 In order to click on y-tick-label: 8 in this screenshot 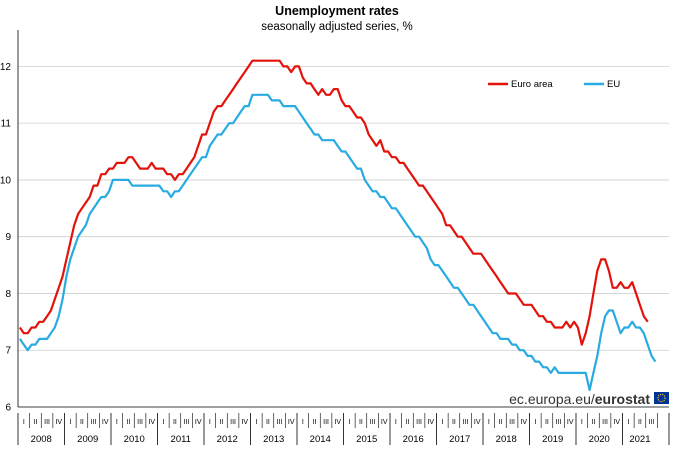, I will do `click(8, 294)`.